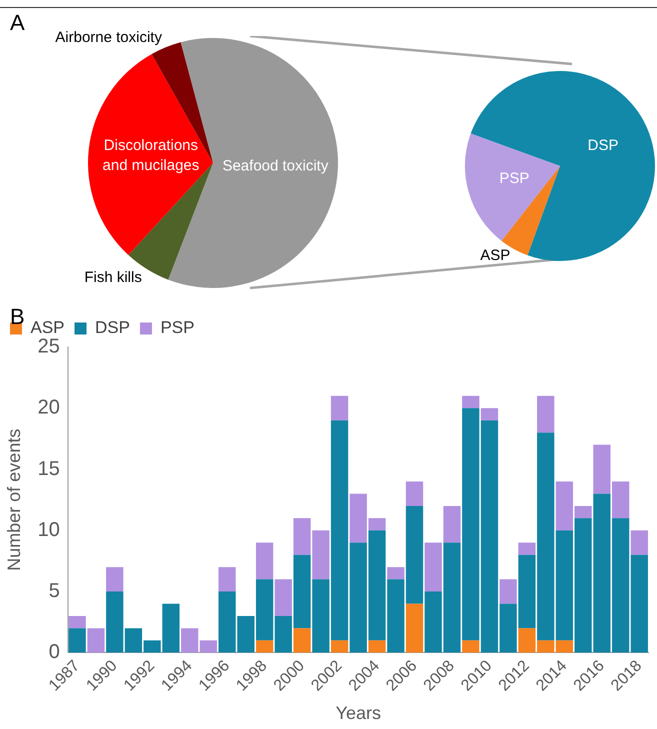  Describe the element at coordinates (358, 713) in the screenshot. I see `x-axis-title: Years` at that location.